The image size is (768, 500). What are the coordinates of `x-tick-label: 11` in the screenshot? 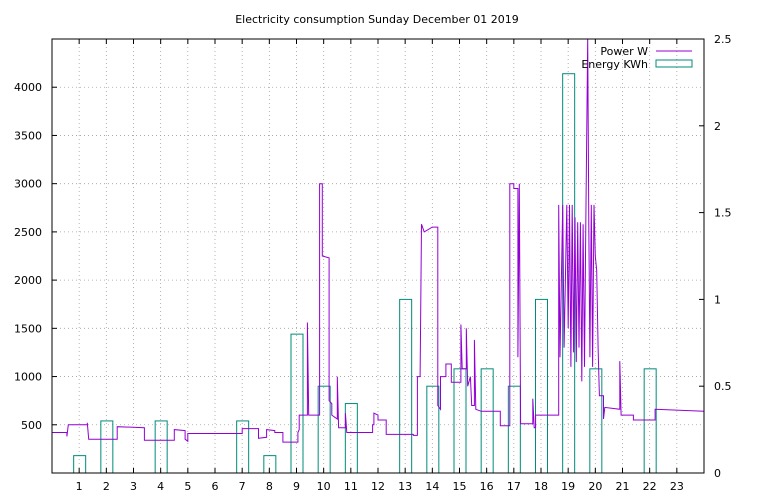 It's located at (351, 486).